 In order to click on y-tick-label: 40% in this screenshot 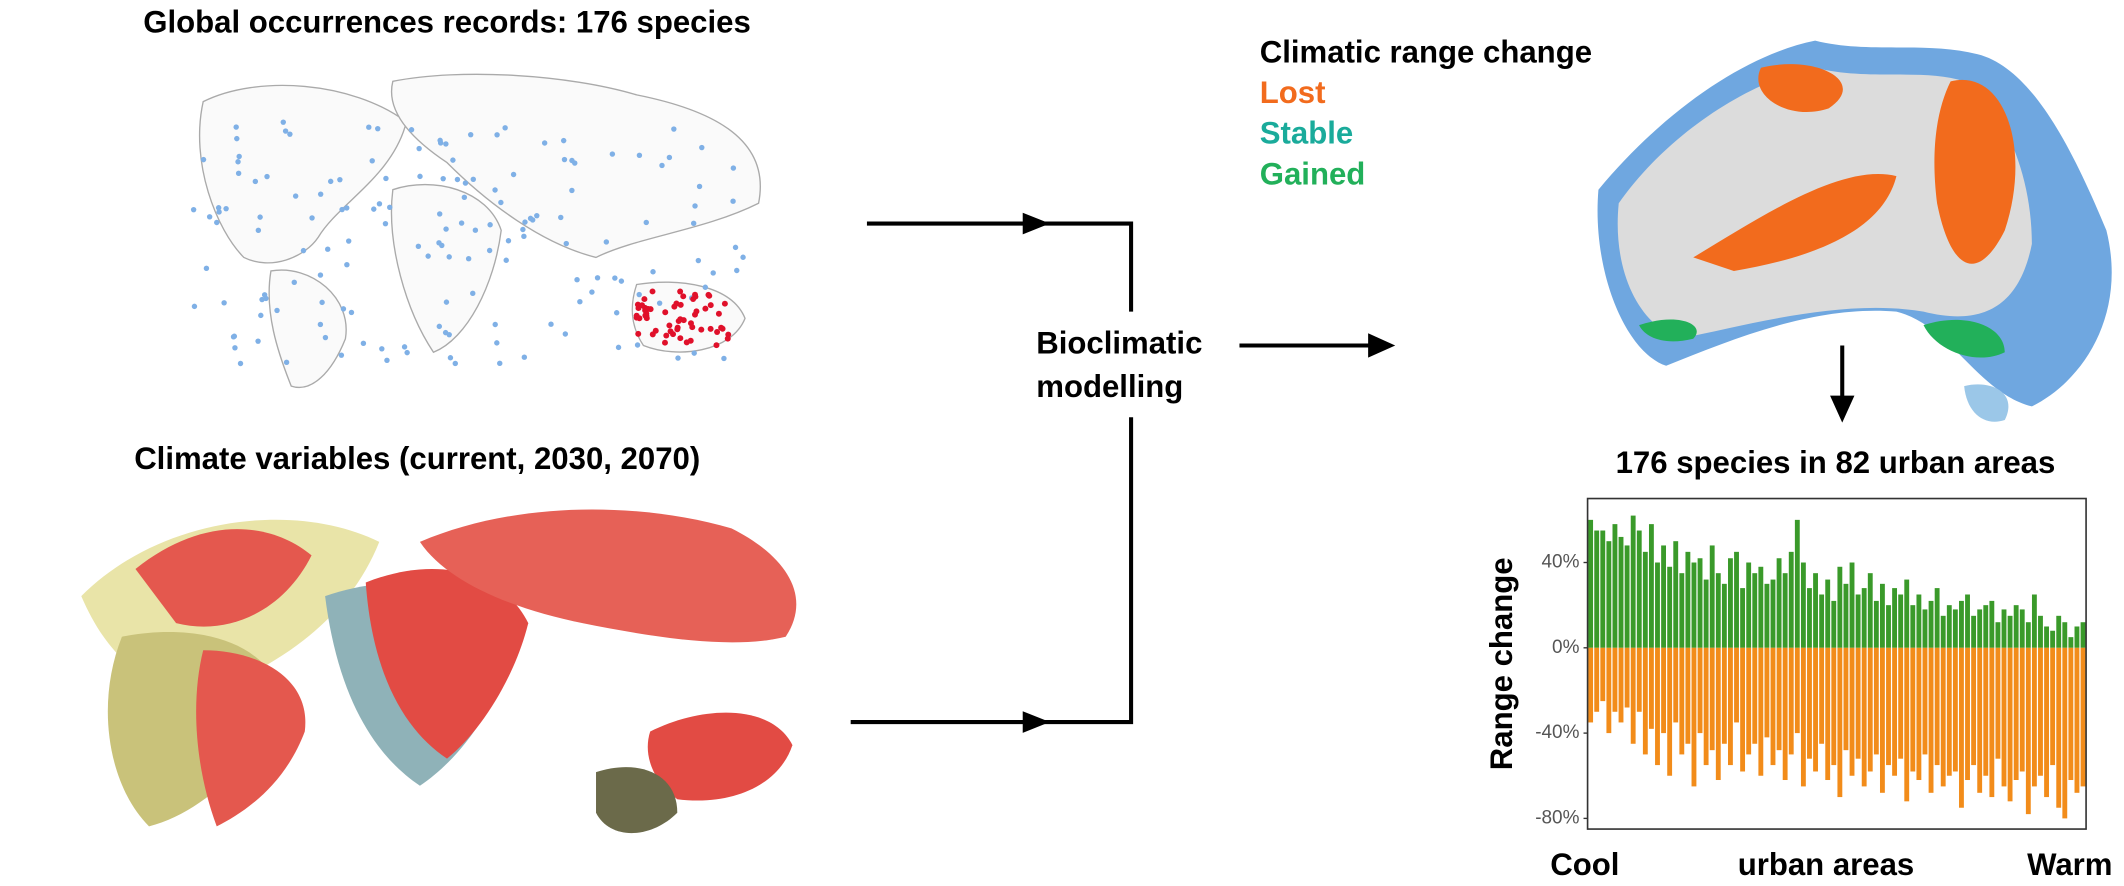, I will do `click(1561, 562)`.